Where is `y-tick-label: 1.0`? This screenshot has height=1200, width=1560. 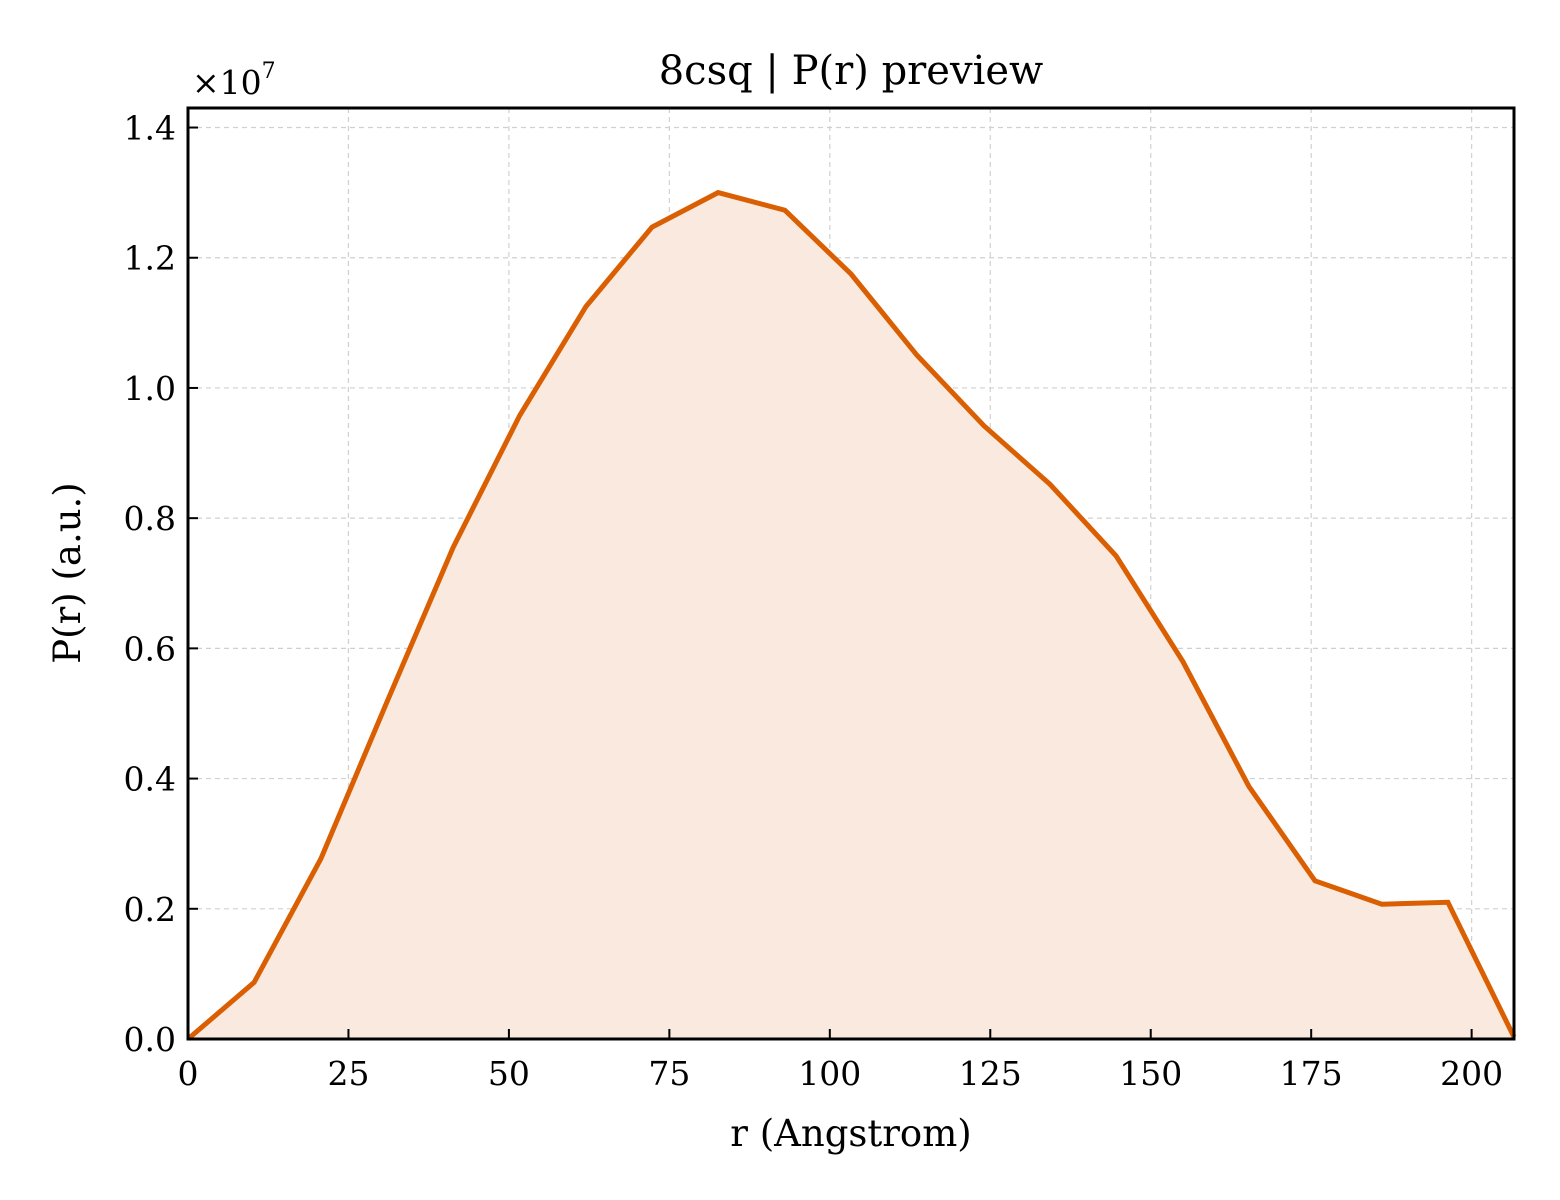 y-tick-label: 1.0 is located at coordinates (150, 388).